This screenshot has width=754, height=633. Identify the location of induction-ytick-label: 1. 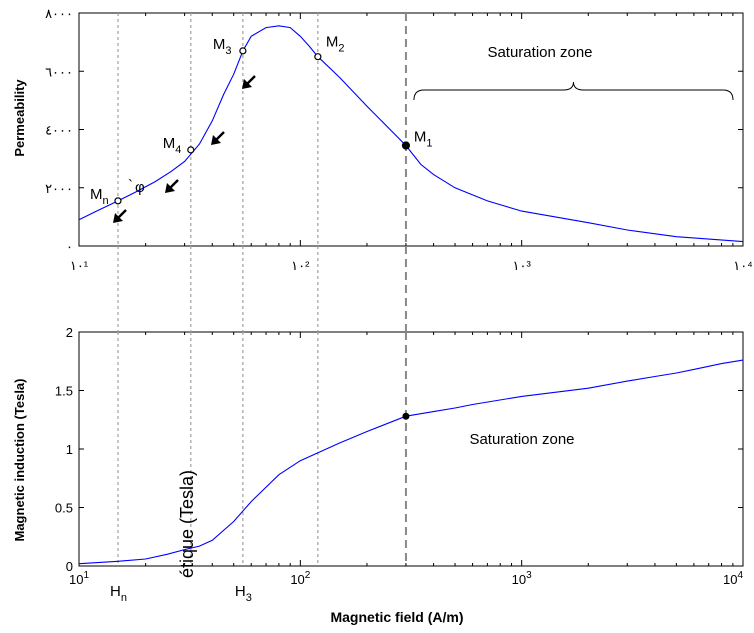
(69, 449).